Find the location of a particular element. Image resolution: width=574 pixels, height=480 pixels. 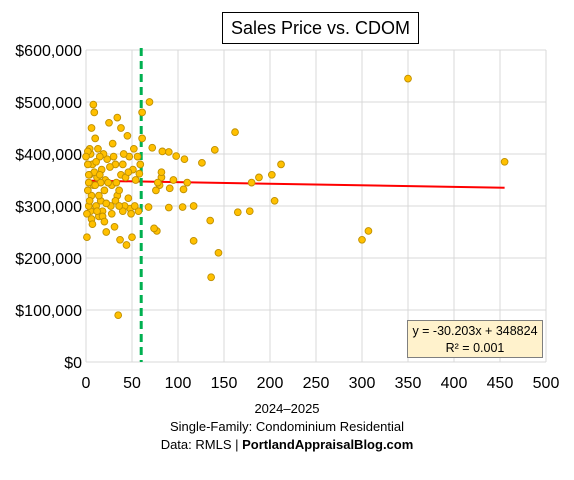

x-tick-label: 150 is located at coordinates (224, 383).